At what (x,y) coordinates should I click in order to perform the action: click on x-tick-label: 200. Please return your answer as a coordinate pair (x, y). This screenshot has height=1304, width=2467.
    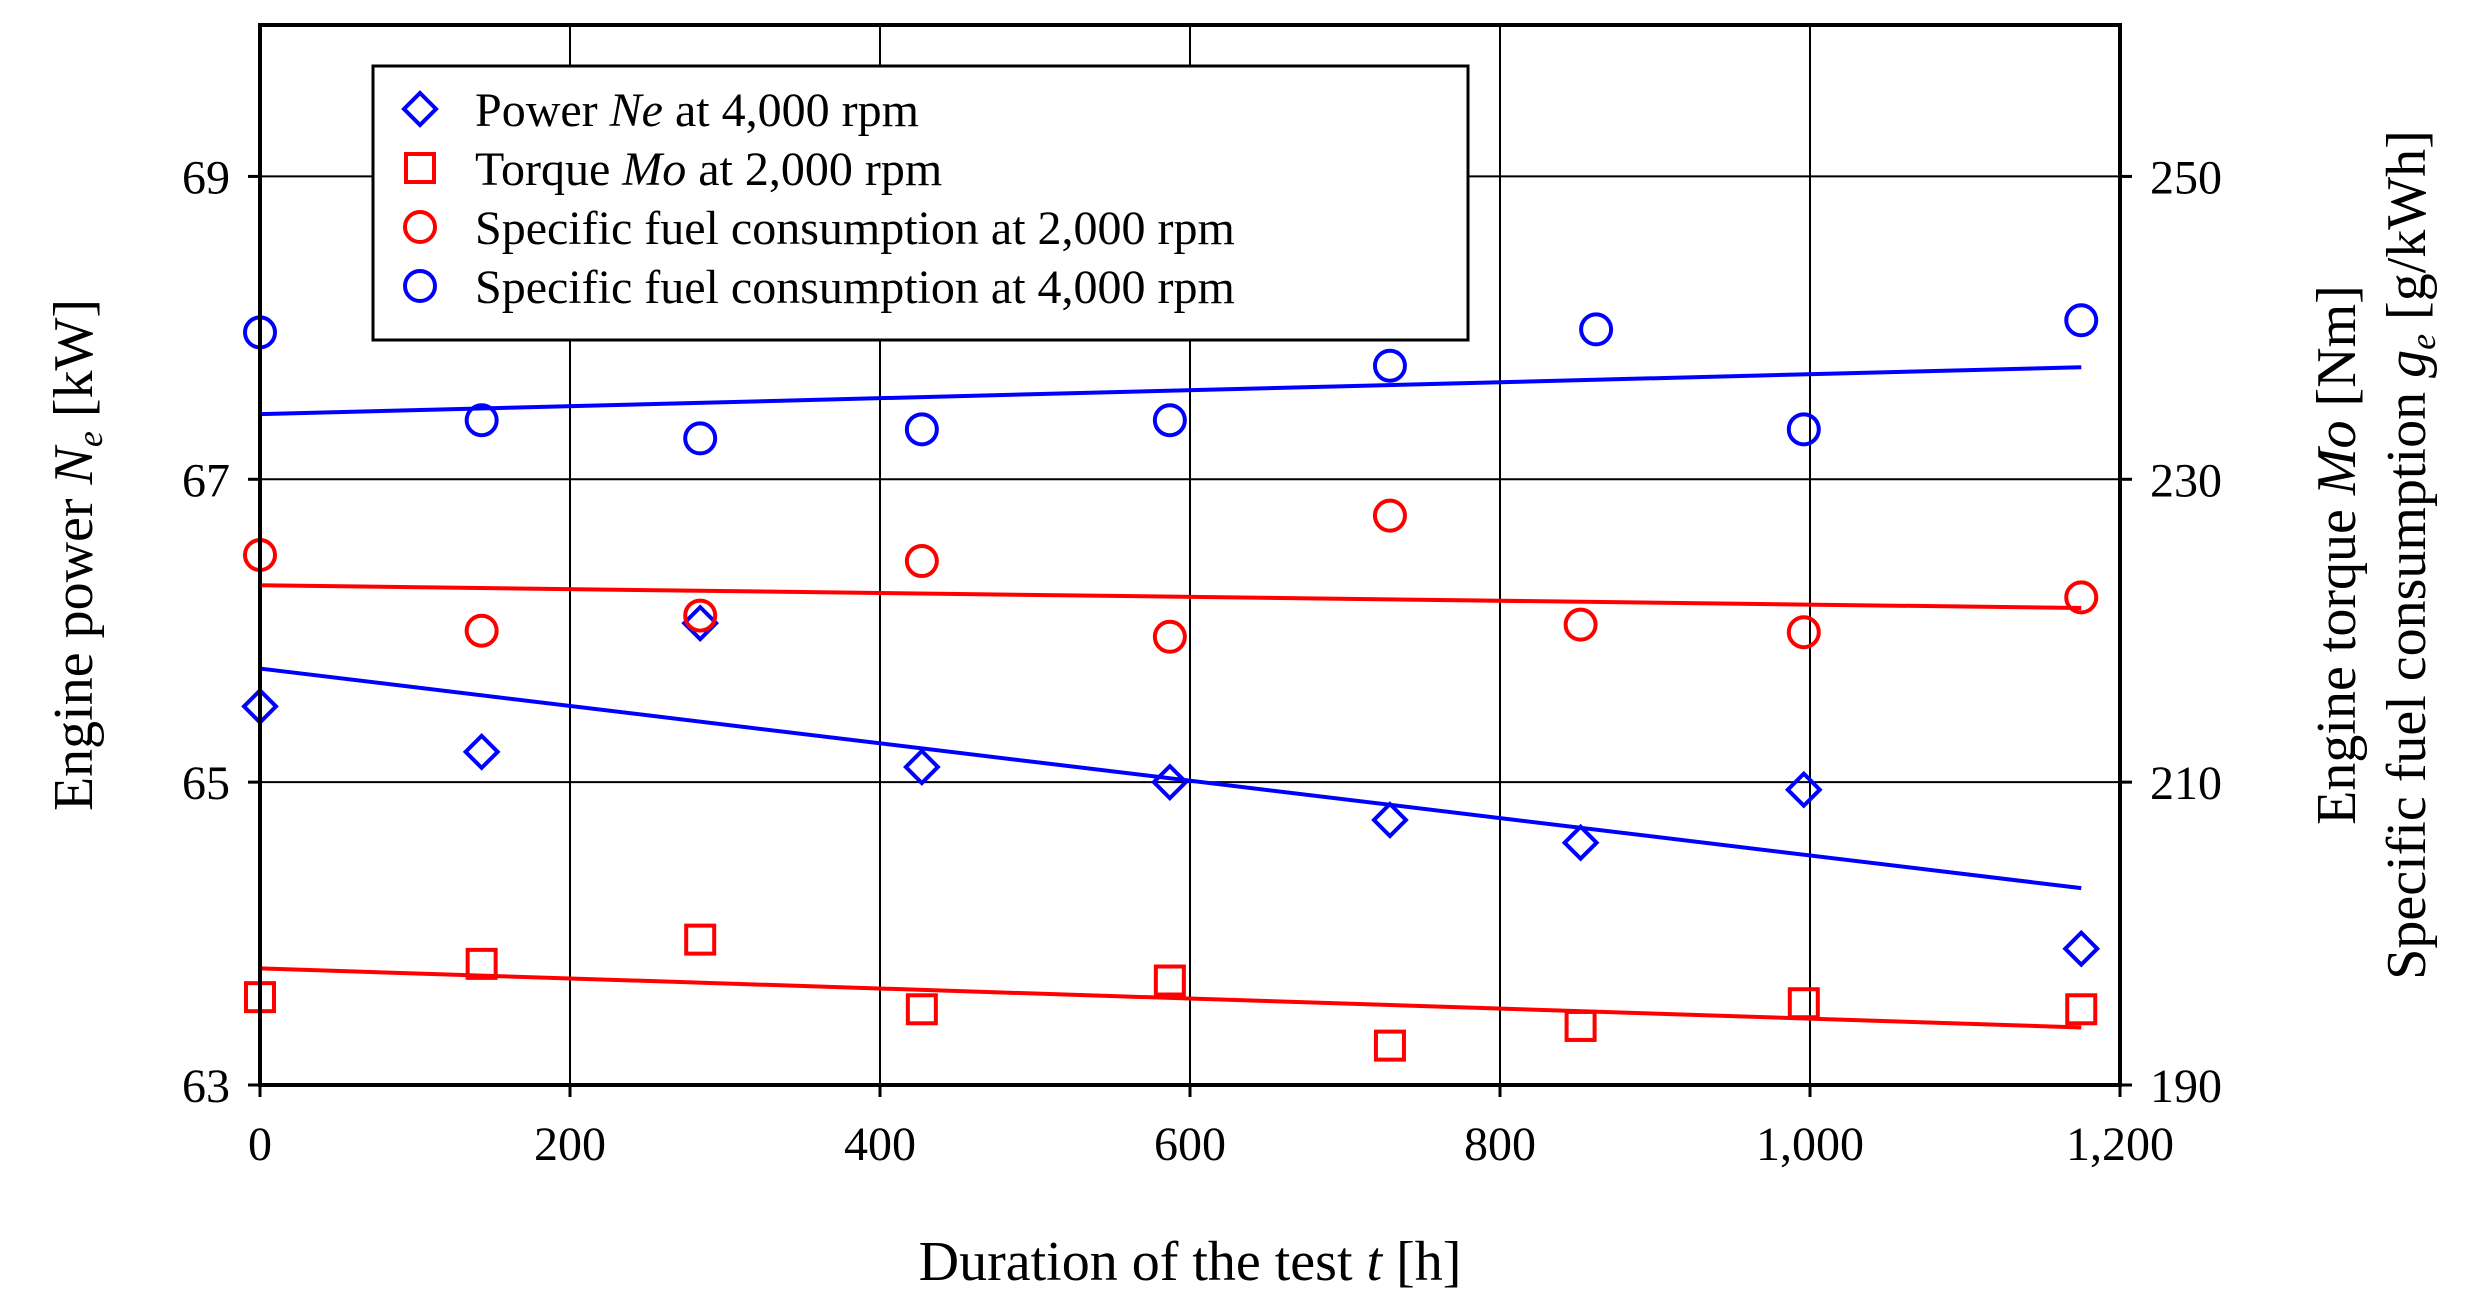
    Looking at the image, I should click on (570, 1144).